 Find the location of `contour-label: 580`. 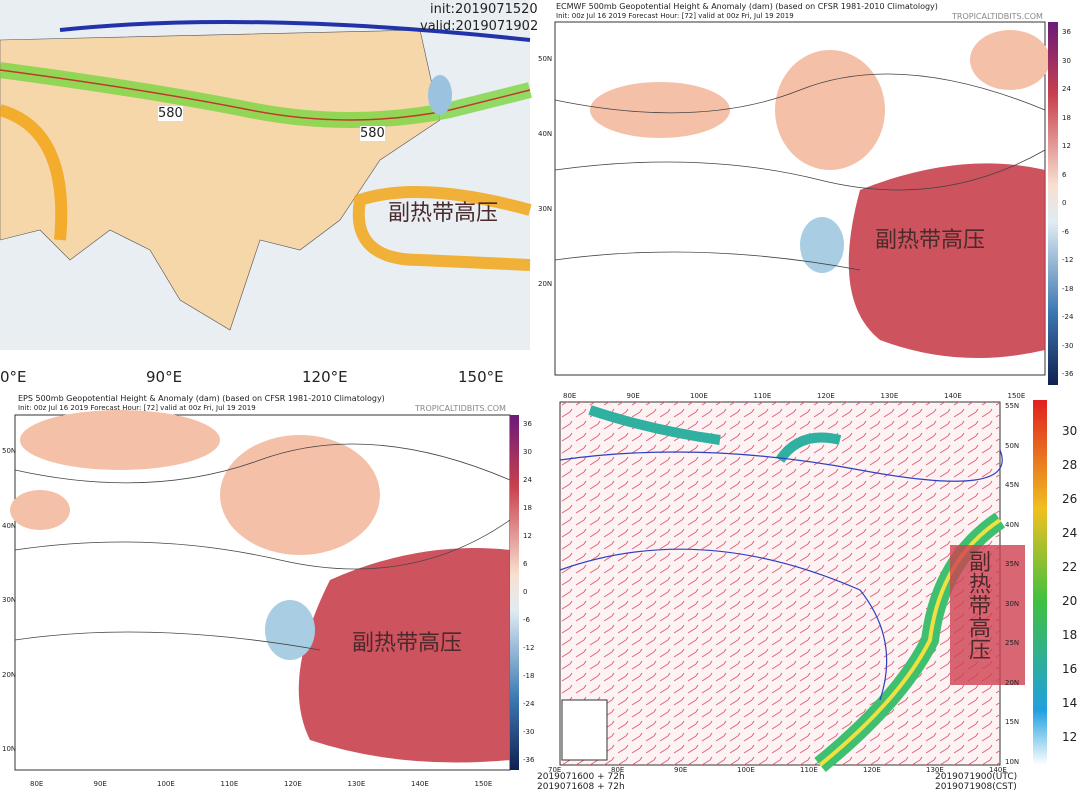

contour-label: 580 is located at coordinates (372, 133).